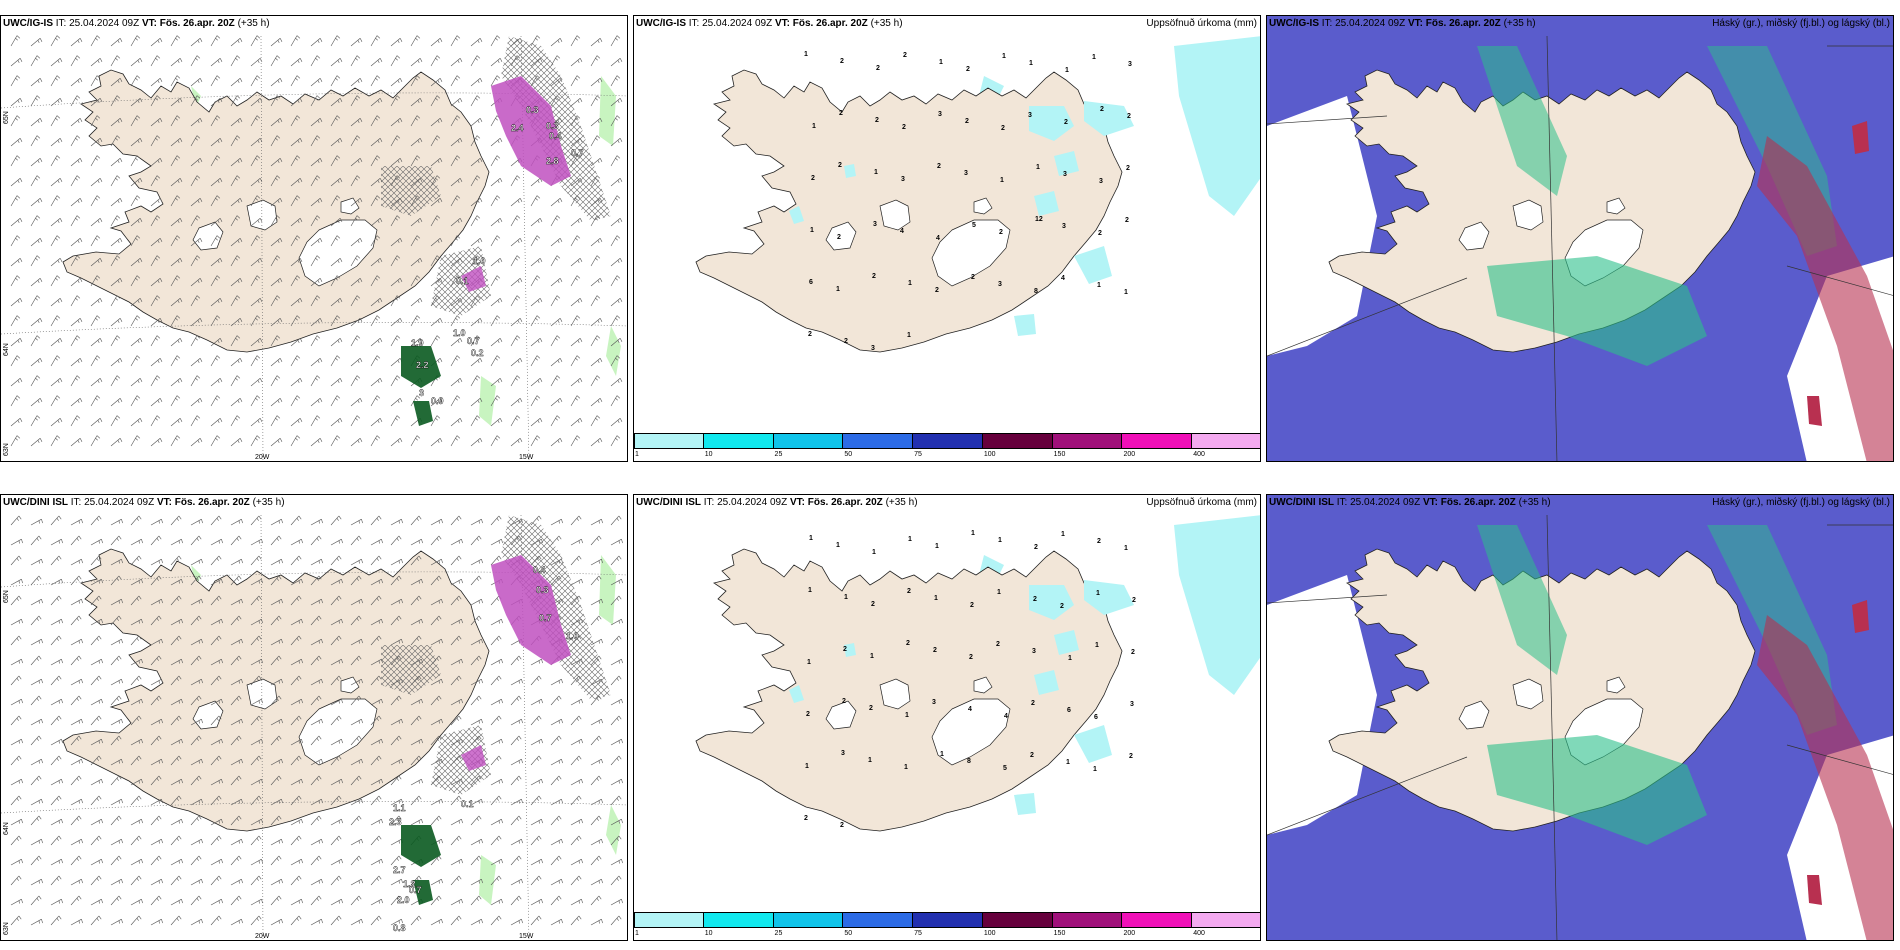 Image resolution: width=1900 pixels, height=950 pixels. Describe the element at coordinates (399, 928) in the screenshot. I see `precip-value-label: 0.8` at that location.